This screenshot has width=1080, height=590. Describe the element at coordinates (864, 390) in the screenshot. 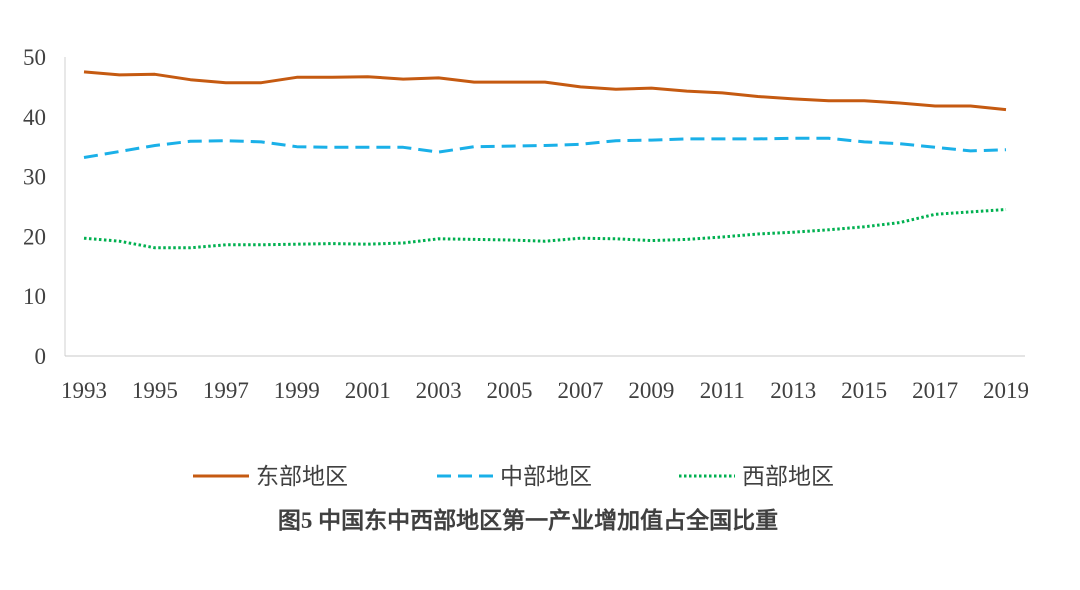

I see `x-tick-label: 2015` at that location.